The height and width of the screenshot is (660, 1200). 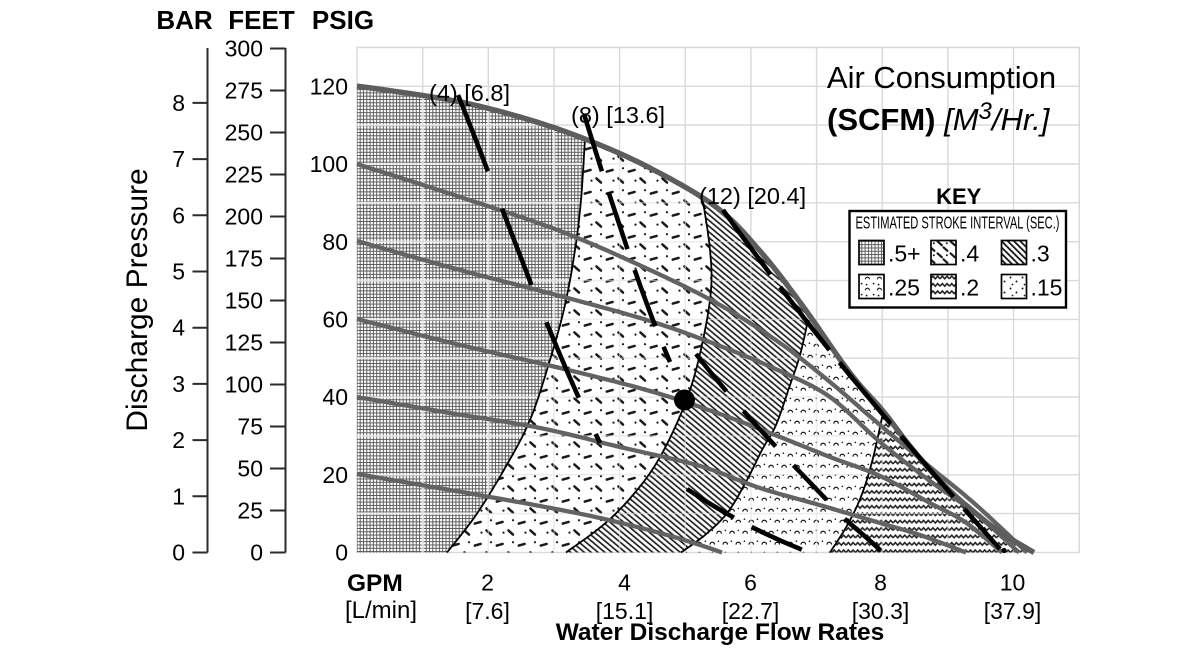 What do you see at coordinates (881, 611) in the screenshot?
I see `svg-text: [30.3]` at bounding box center [881, 611].